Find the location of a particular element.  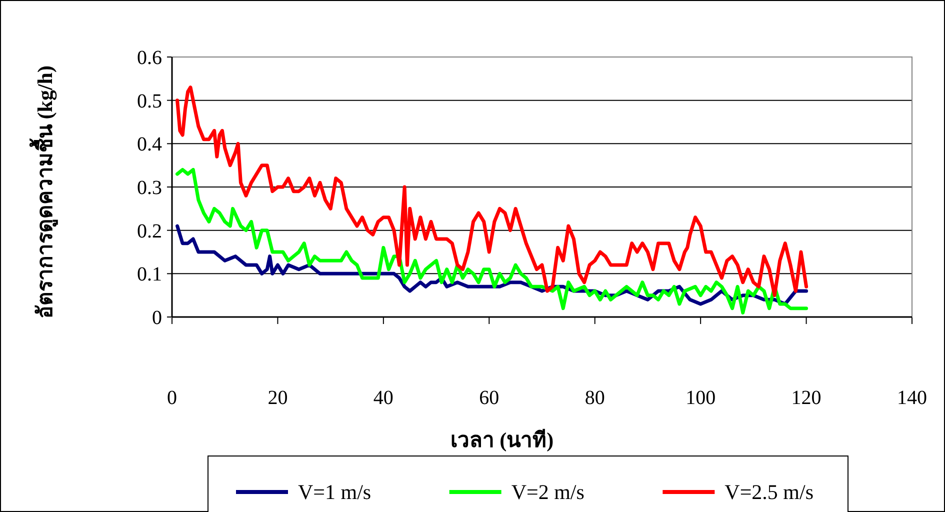

y-tick-label: 0 is located at coordinates (157, 318).